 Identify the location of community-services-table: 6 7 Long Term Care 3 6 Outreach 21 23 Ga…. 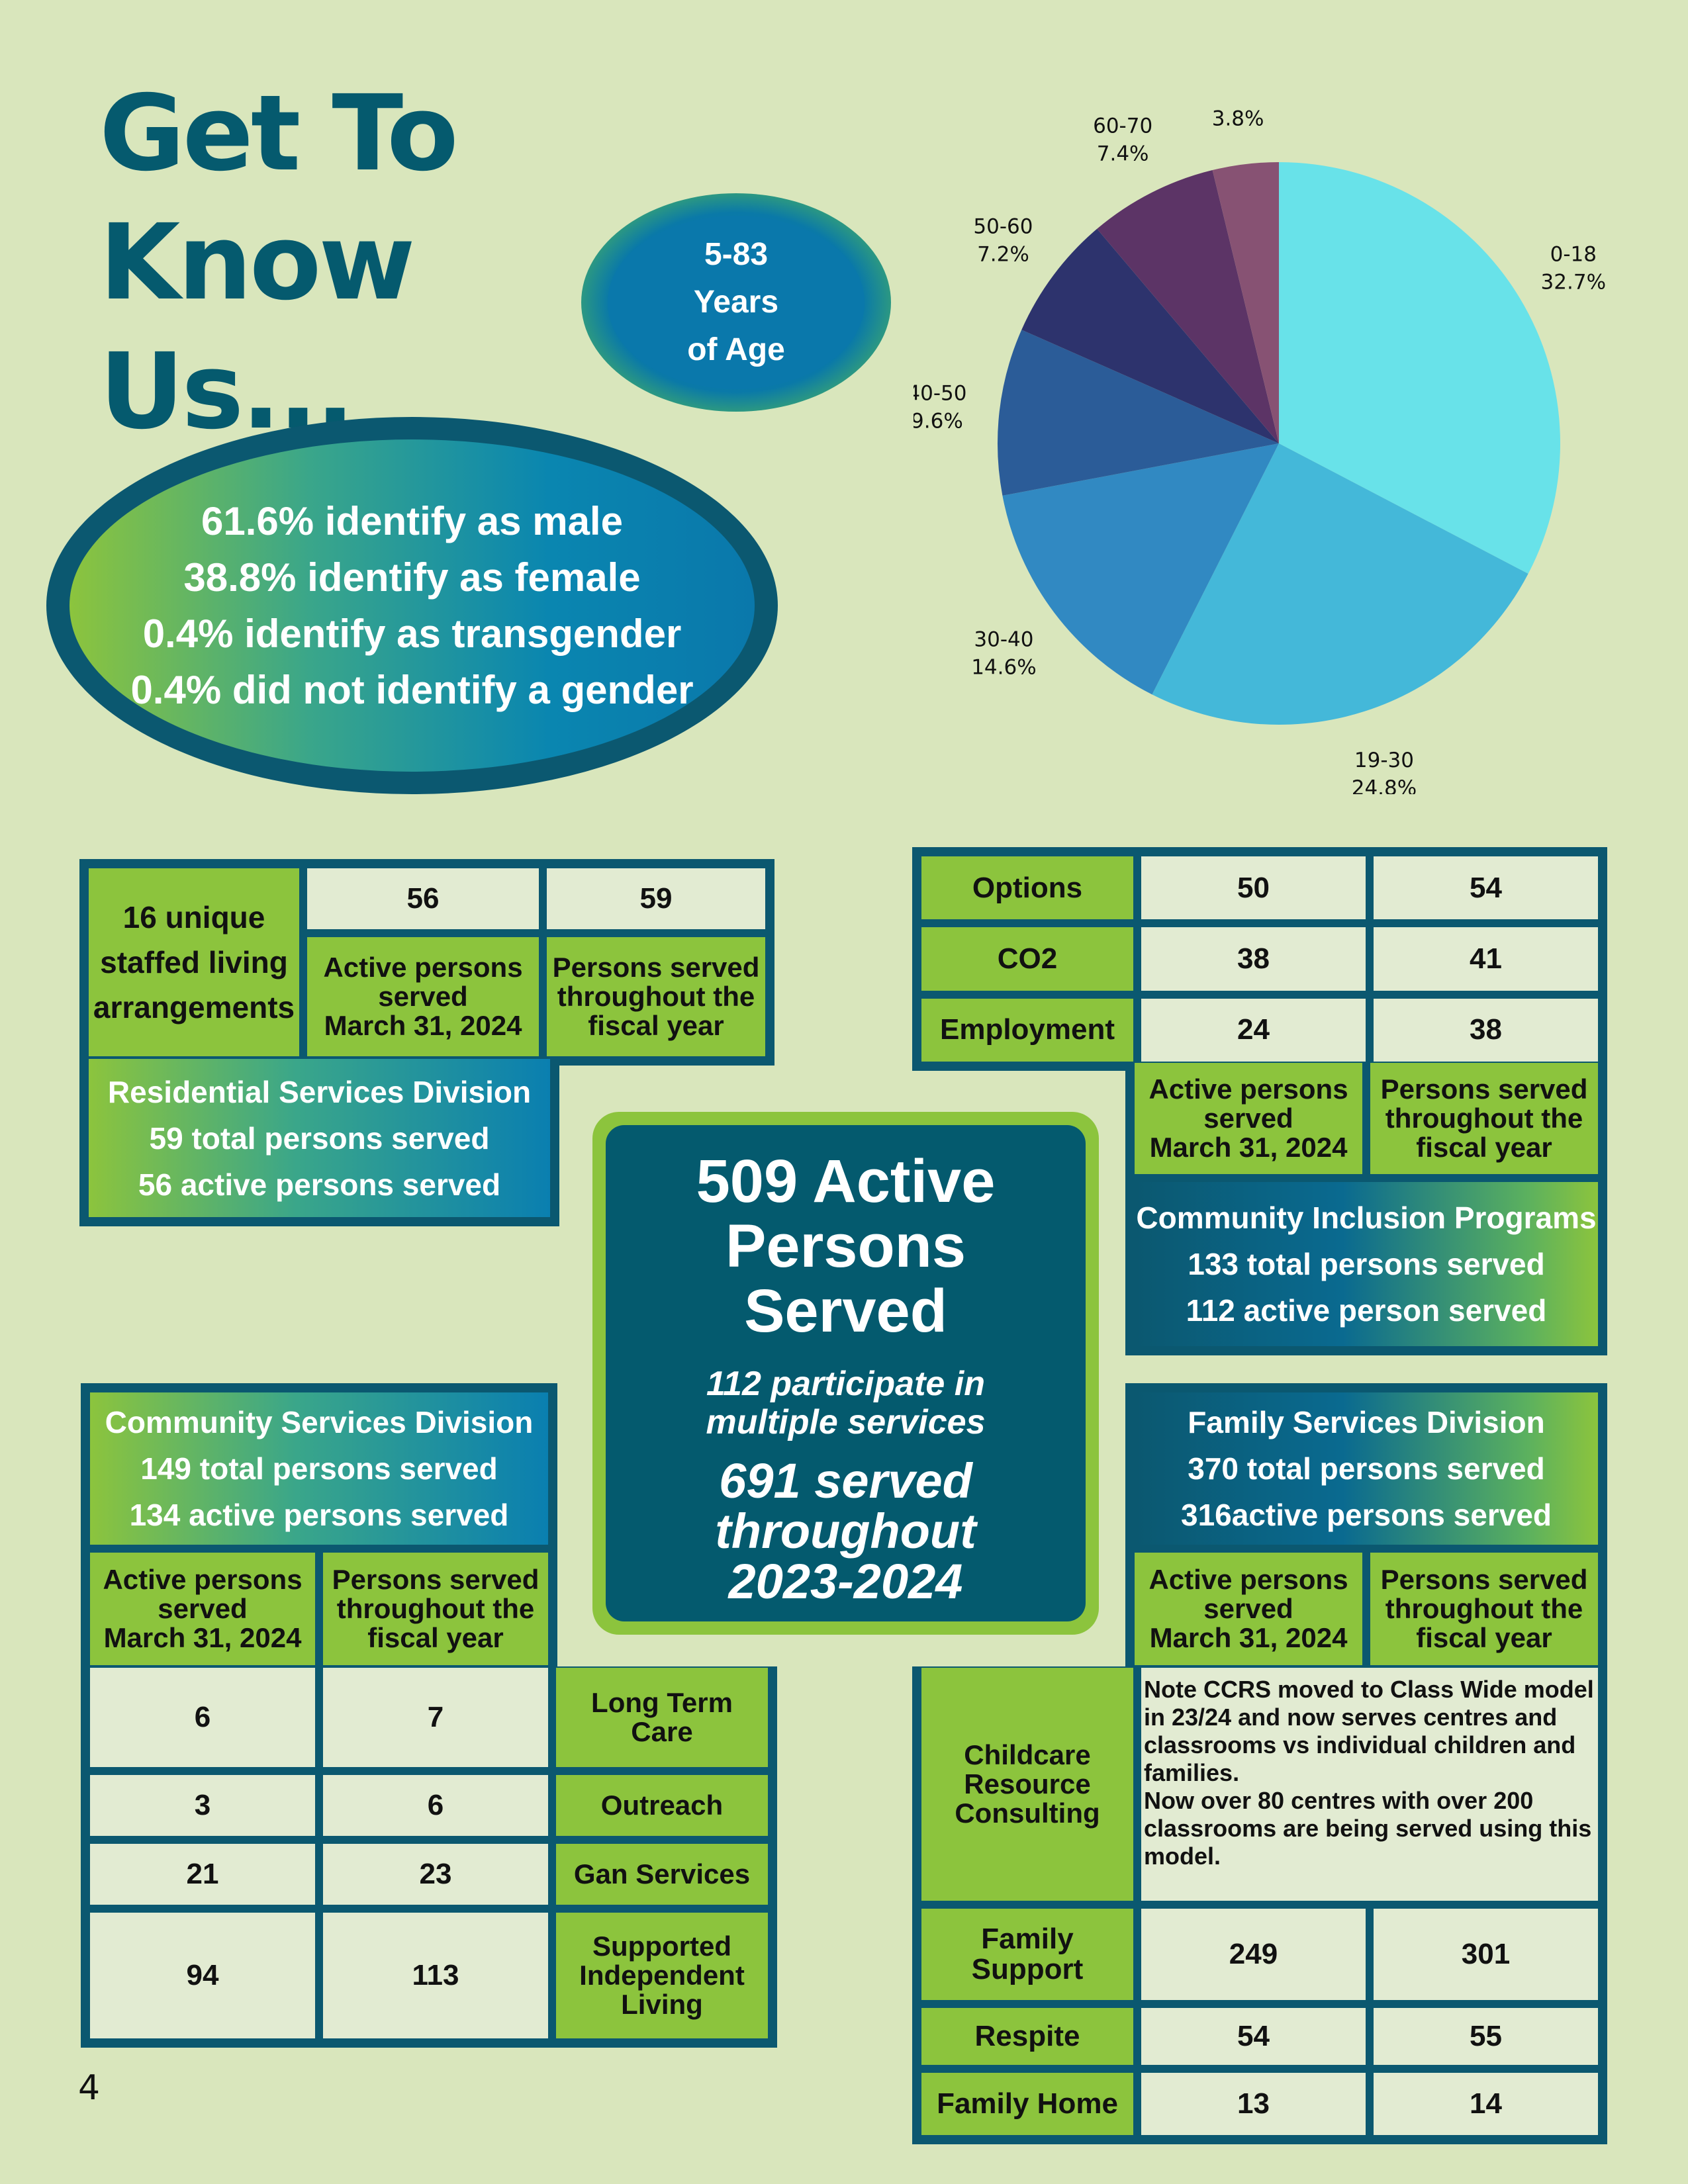
(429, 1857).